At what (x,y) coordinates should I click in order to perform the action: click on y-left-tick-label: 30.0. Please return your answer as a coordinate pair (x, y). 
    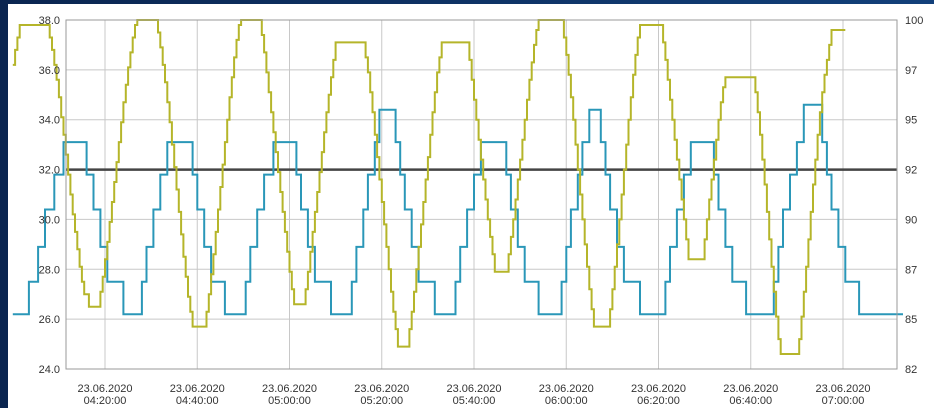
    Looking at the image, I should click on (49, 220).